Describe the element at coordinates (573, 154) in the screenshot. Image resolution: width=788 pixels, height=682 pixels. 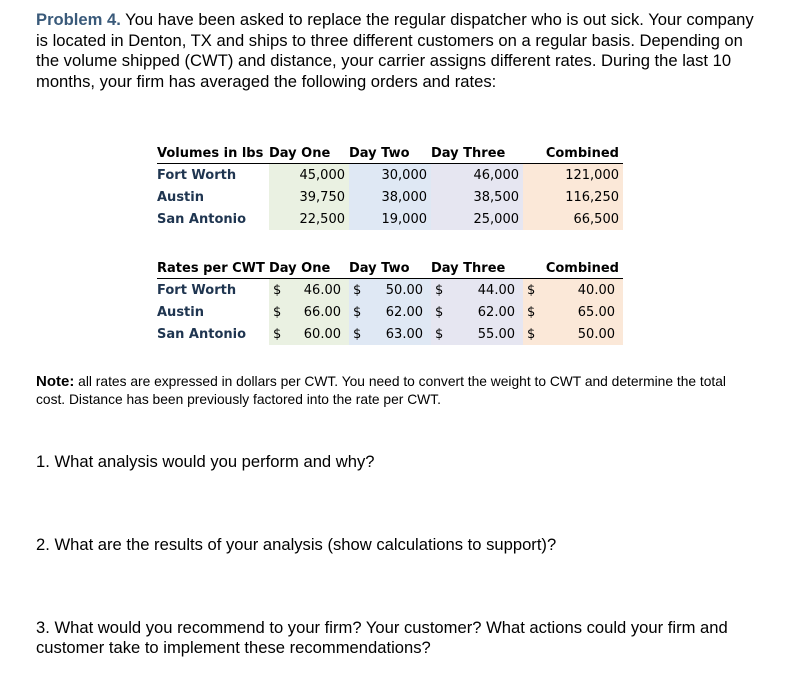
I see `volumes-header: Combined` at that location.